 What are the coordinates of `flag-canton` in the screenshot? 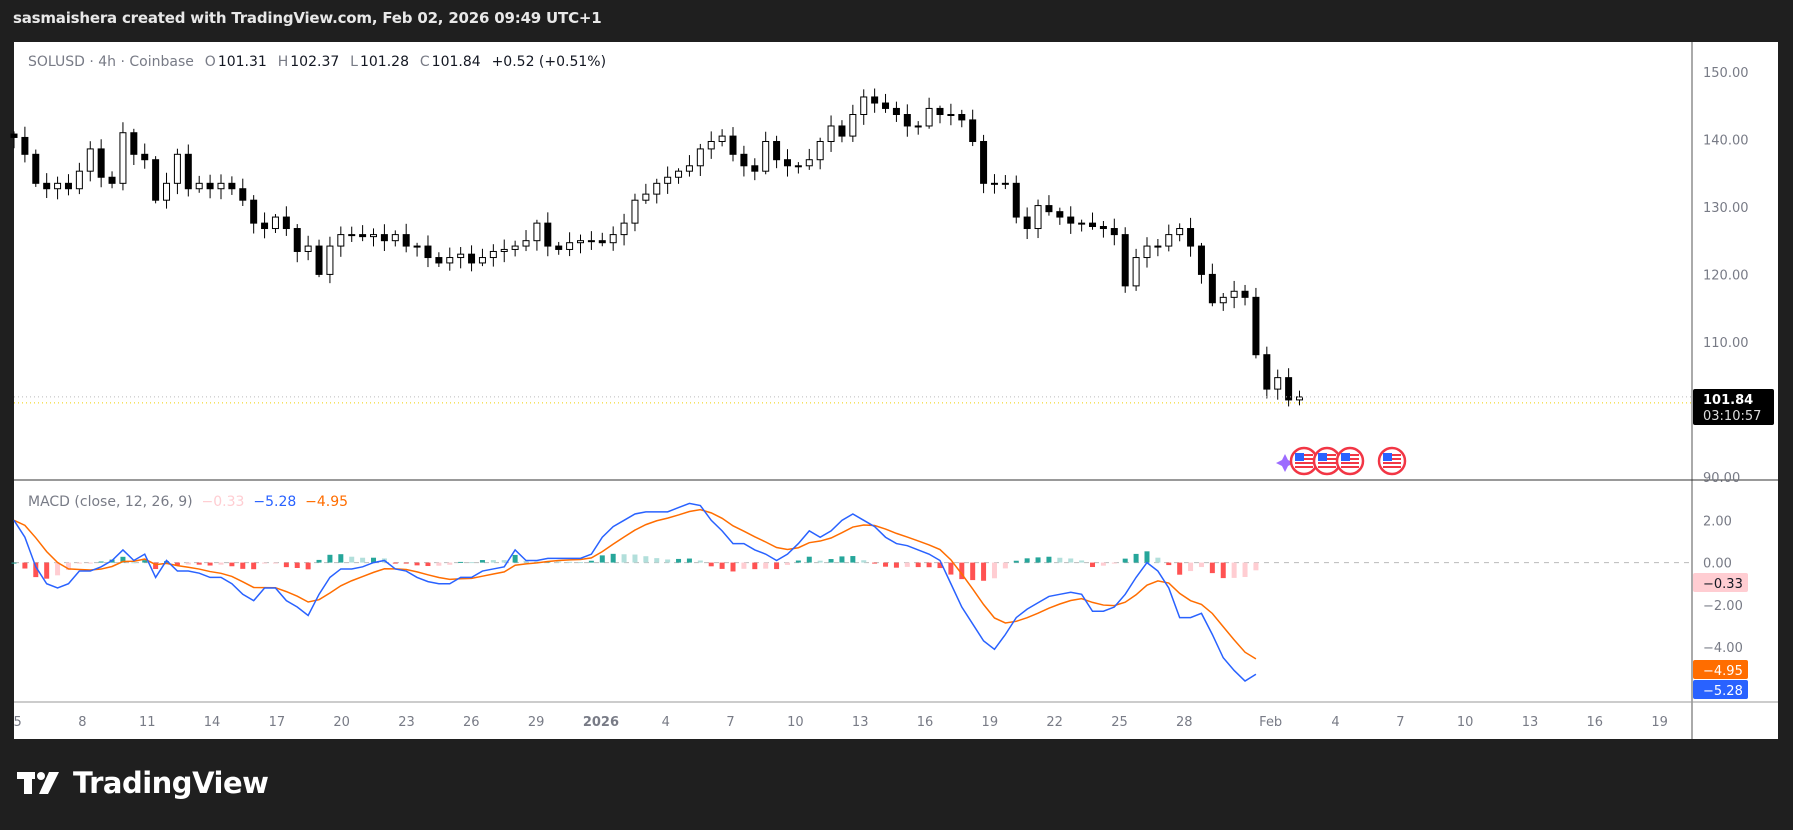 It's located at (1322, 457).